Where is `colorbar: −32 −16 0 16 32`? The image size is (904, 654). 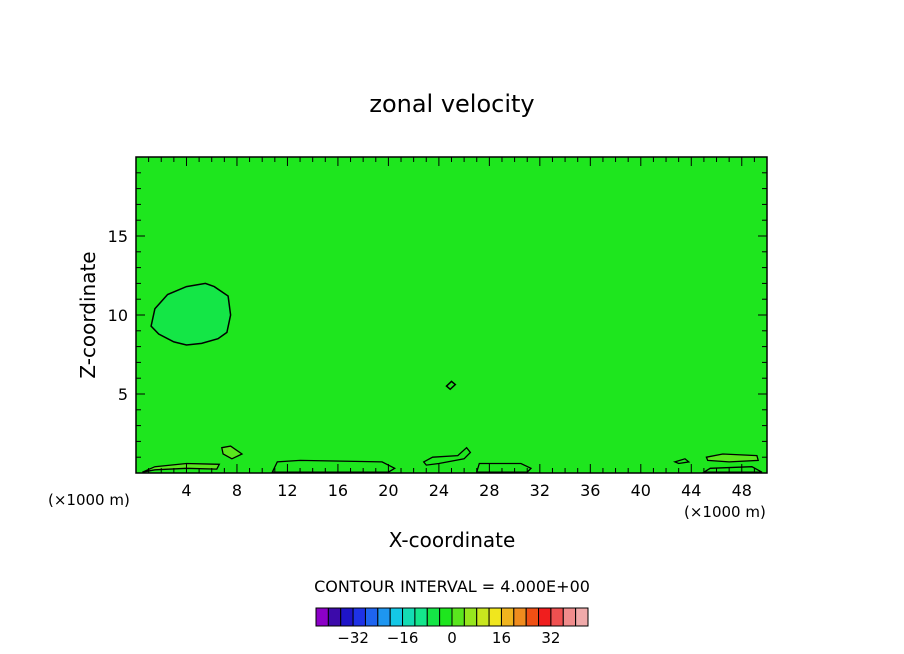 colorbar: −32 −16 0 16 32 is located at coordinates (452, 627).